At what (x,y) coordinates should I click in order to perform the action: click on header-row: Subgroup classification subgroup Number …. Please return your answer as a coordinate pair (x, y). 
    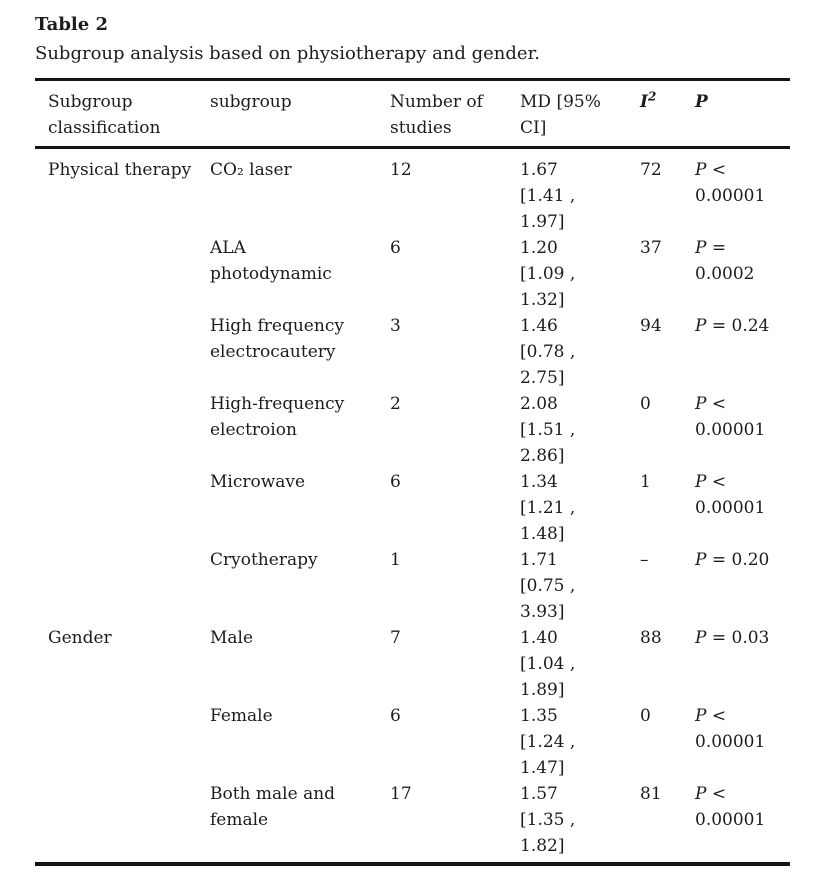
    Looking at the image, I should click on (412, 114).